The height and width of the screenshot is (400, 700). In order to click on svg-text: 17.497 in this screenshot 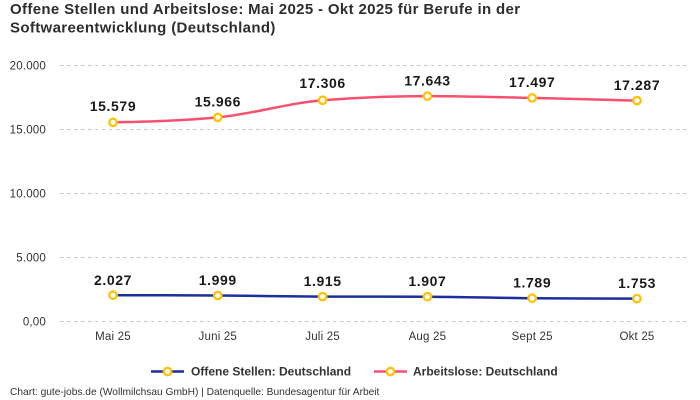, I will do `click(532, 82)`.